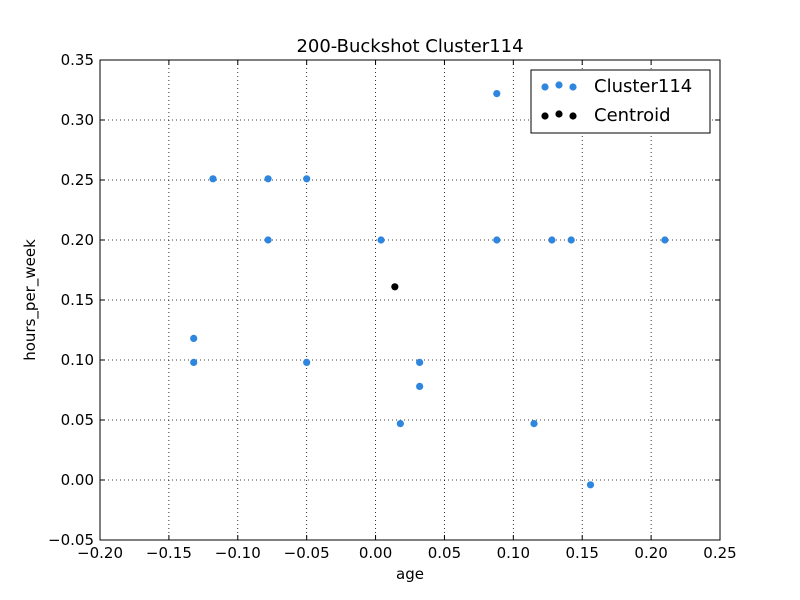  I want to click on legend-label-cluster: Cluster114, so click(643, 86).